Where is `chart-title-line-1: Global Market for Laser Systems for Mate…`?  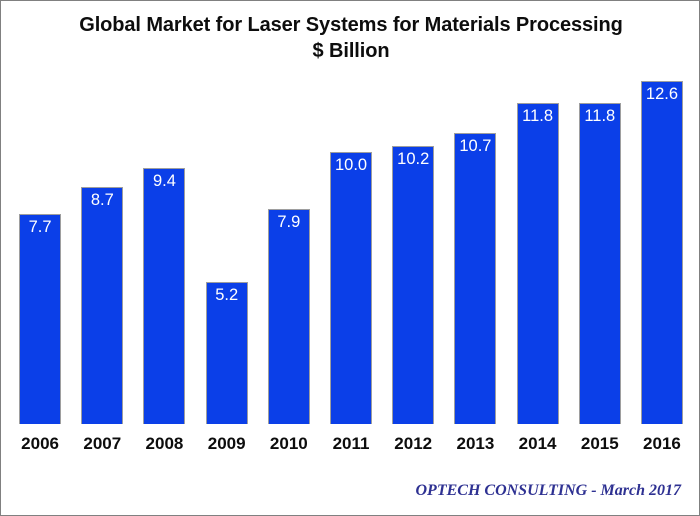 chart-title-line-1: Global Market for Laser Systems for Mate… is located at coordinates (351, 25).